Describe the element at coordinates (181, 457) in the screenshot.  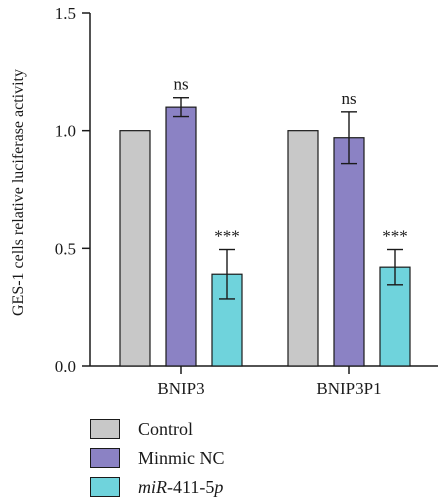
I see `legend-label-minmic-nc: Minmic NC` at that location.